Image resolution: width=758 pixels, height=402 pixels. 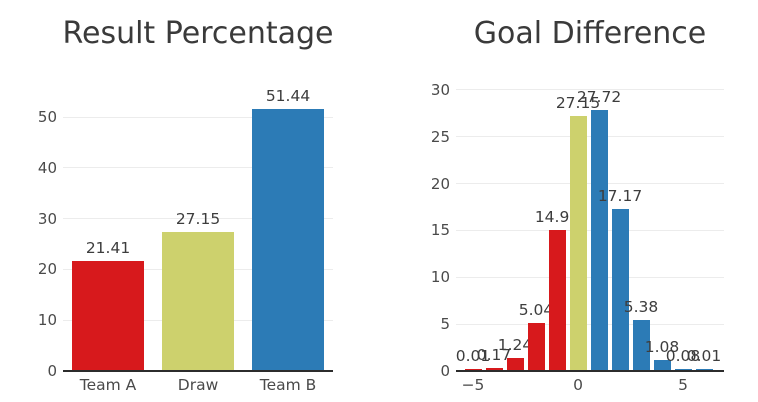 I want to click on y-tick-label: 25, so click(x=440, y=136).